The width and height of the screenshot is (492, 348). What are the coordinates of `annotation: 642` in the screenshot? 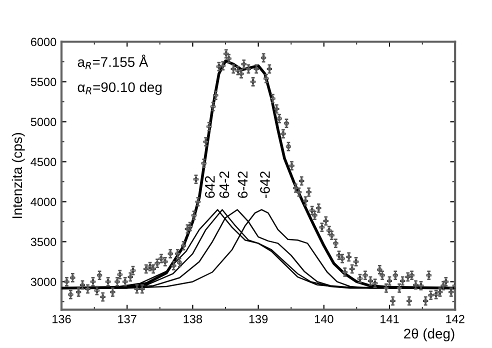 It's located at (209, 187).